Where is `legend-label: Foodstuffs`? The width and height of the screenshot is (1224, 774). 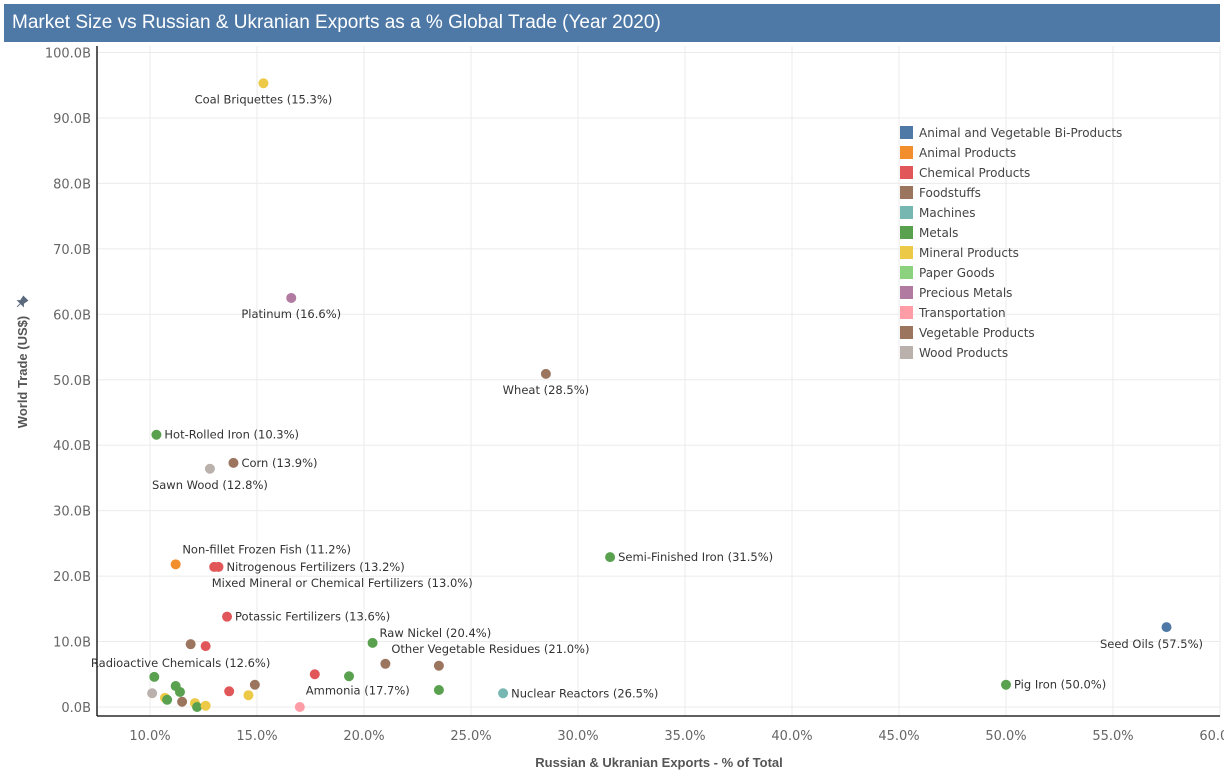 legend-label: Foodstuffs is located at coordinates (950, 193).